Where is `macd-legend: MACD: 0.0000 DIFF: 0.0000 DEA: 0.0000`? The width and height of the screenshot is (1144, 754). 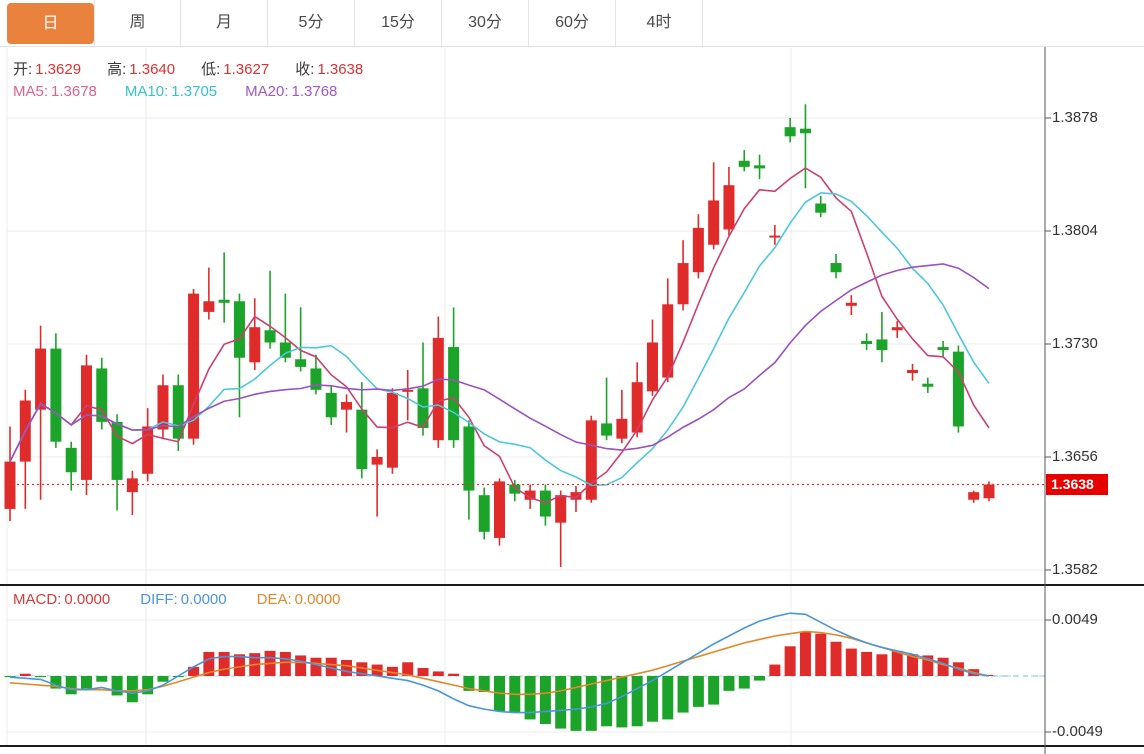
macd-legend: MACD: 0.0000 DIFF: 0.0000 DEA: 0.0000 is located at coordinates (177, 599).